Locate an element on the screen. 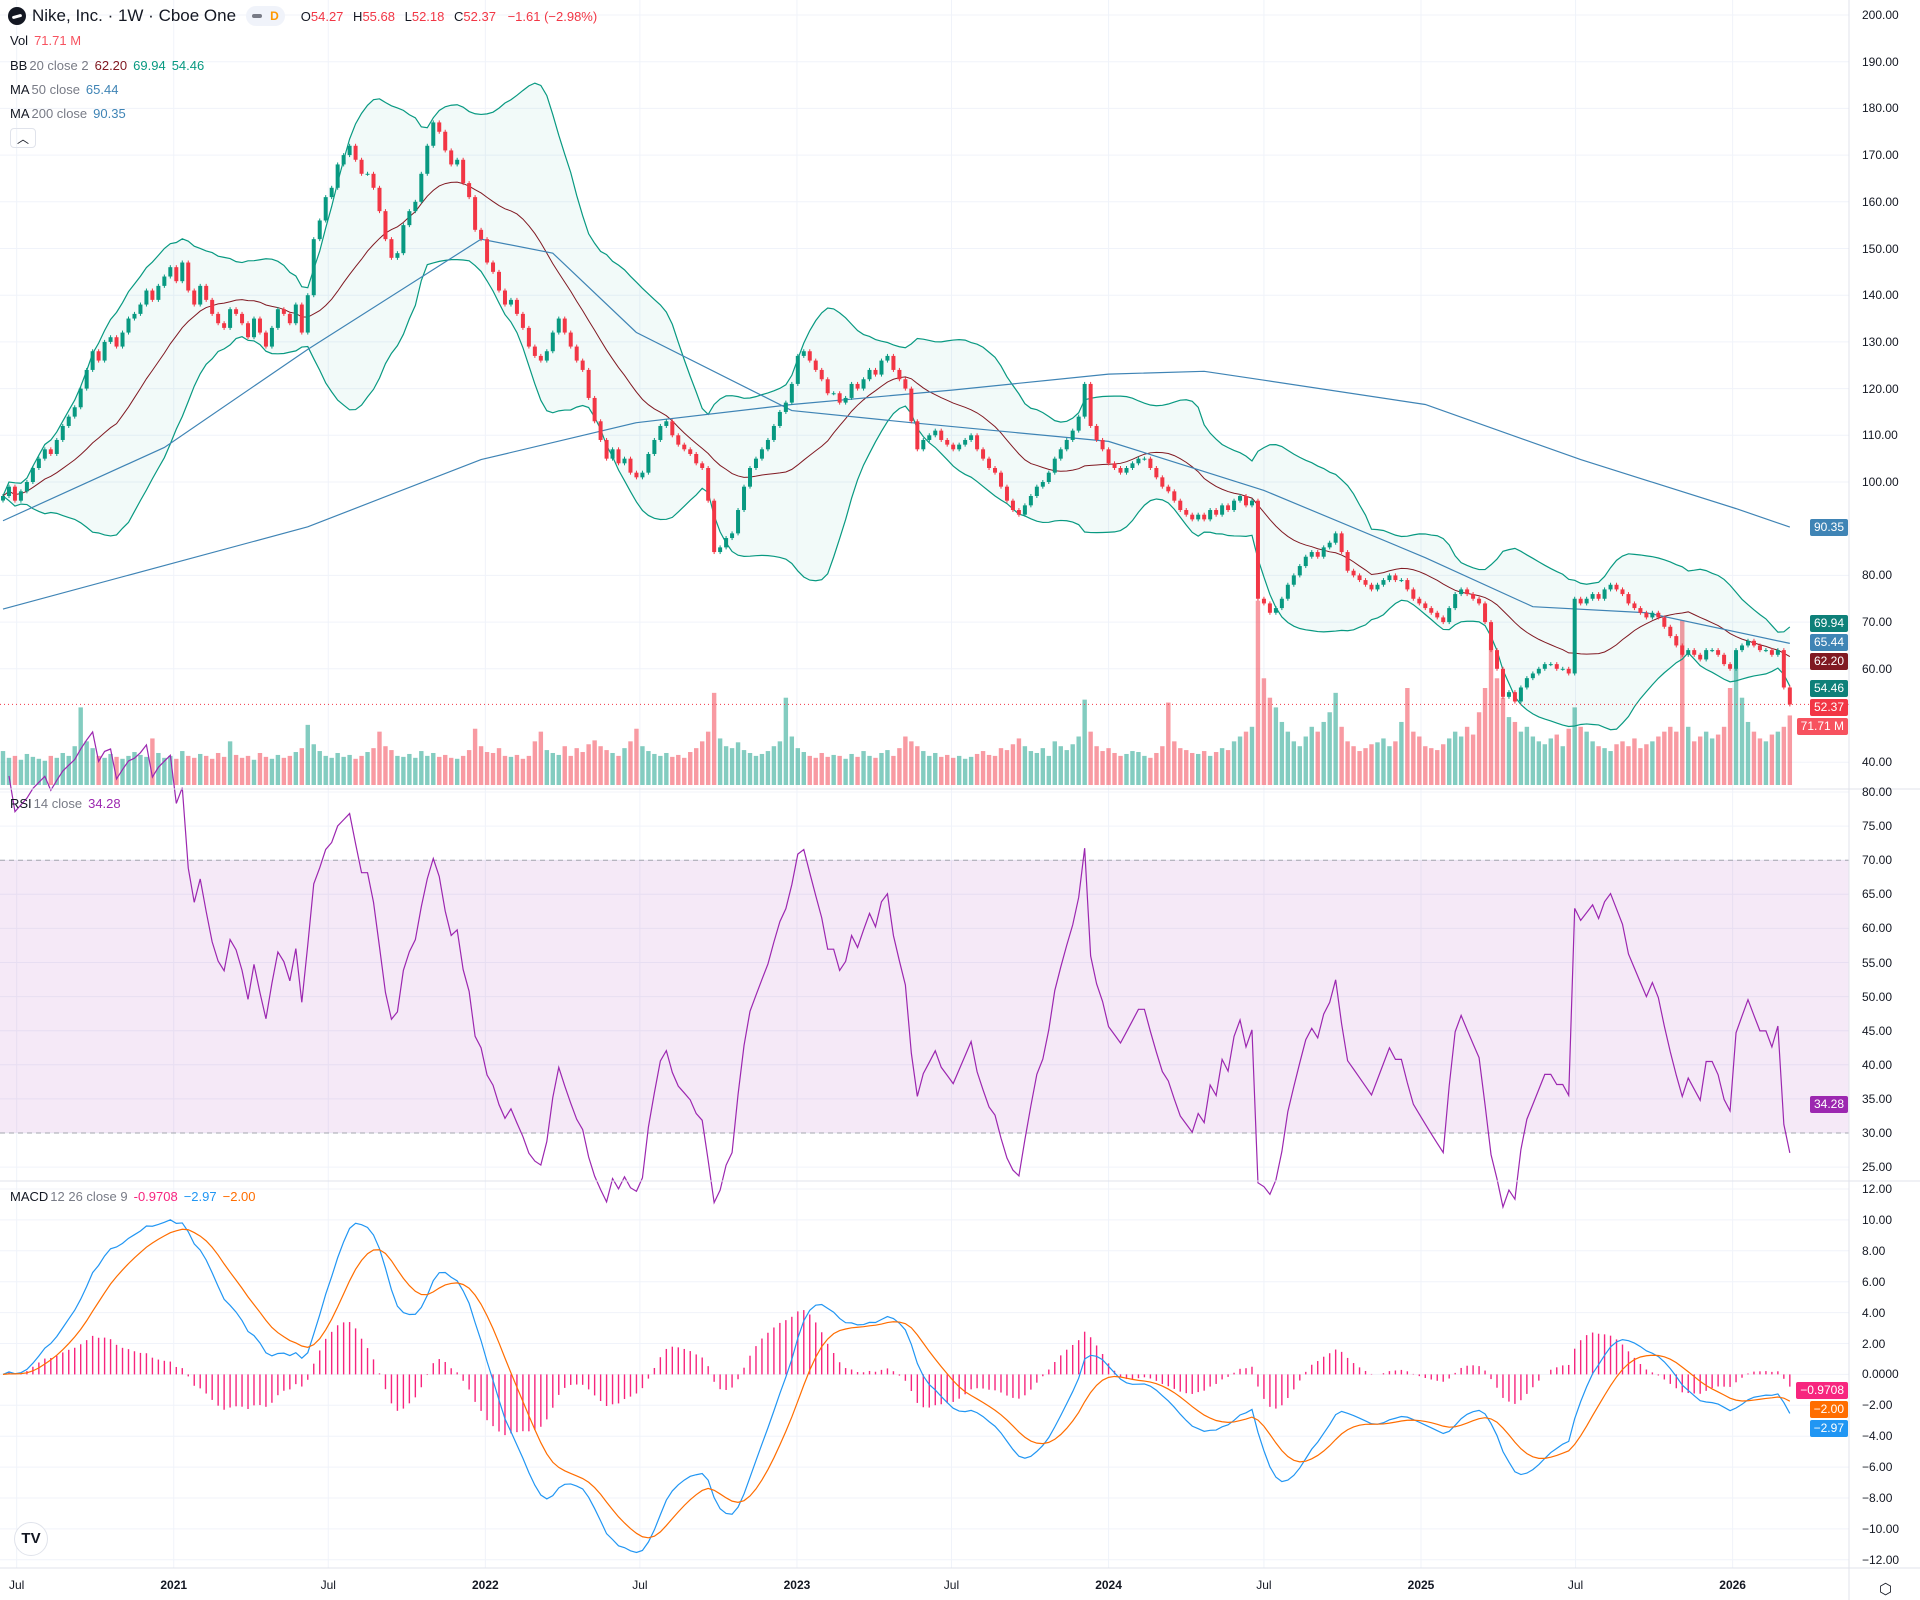  time-tick-label: 2025 is located at coordinates (1421, 1585).